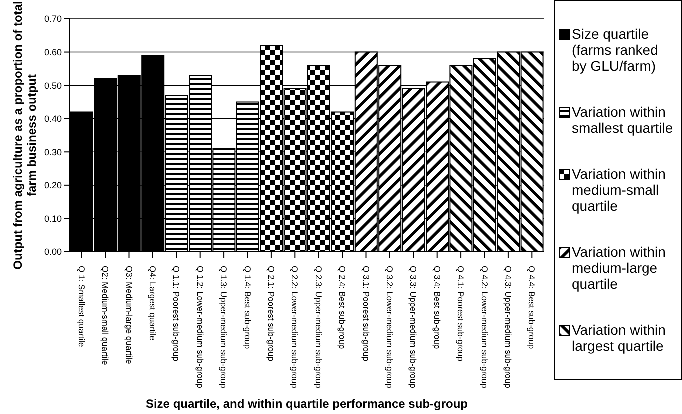 The image size is (682, 414). What do you see at coordinates (319, 327) in the screenshot?
I see `x-tick-label: Q 2.3: Upper-medium sub-group` at bounding box center [319, 327].